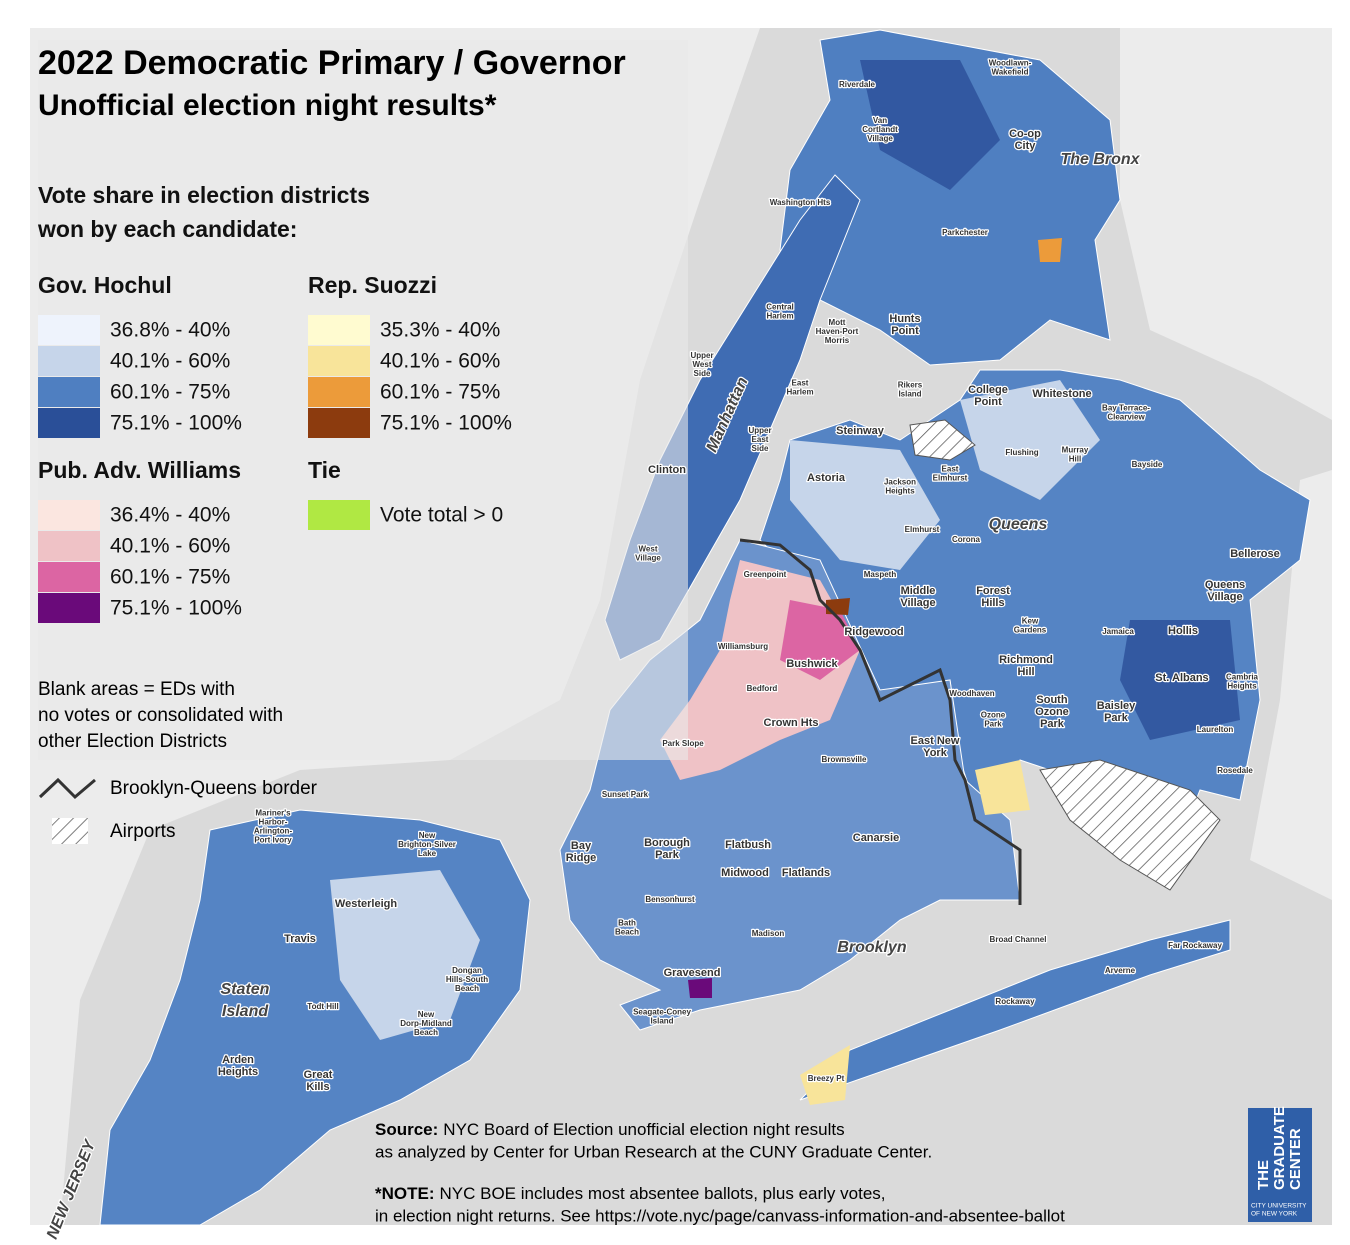 The image size is (1350, 1245). I want to click on place-label-line: South, so click(1051, 700).